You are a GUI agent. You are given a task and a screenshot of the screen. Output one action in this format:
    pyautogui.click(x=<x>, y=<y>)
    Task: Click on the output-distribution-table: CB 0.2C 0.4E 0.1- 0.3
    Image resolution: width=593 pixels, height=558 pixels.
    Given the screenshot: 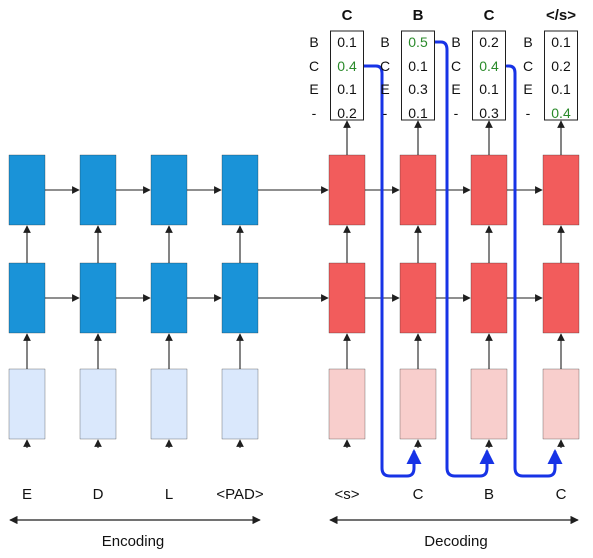 What is the action you would take?
    pyautogui.click(x=478, y=81)
    